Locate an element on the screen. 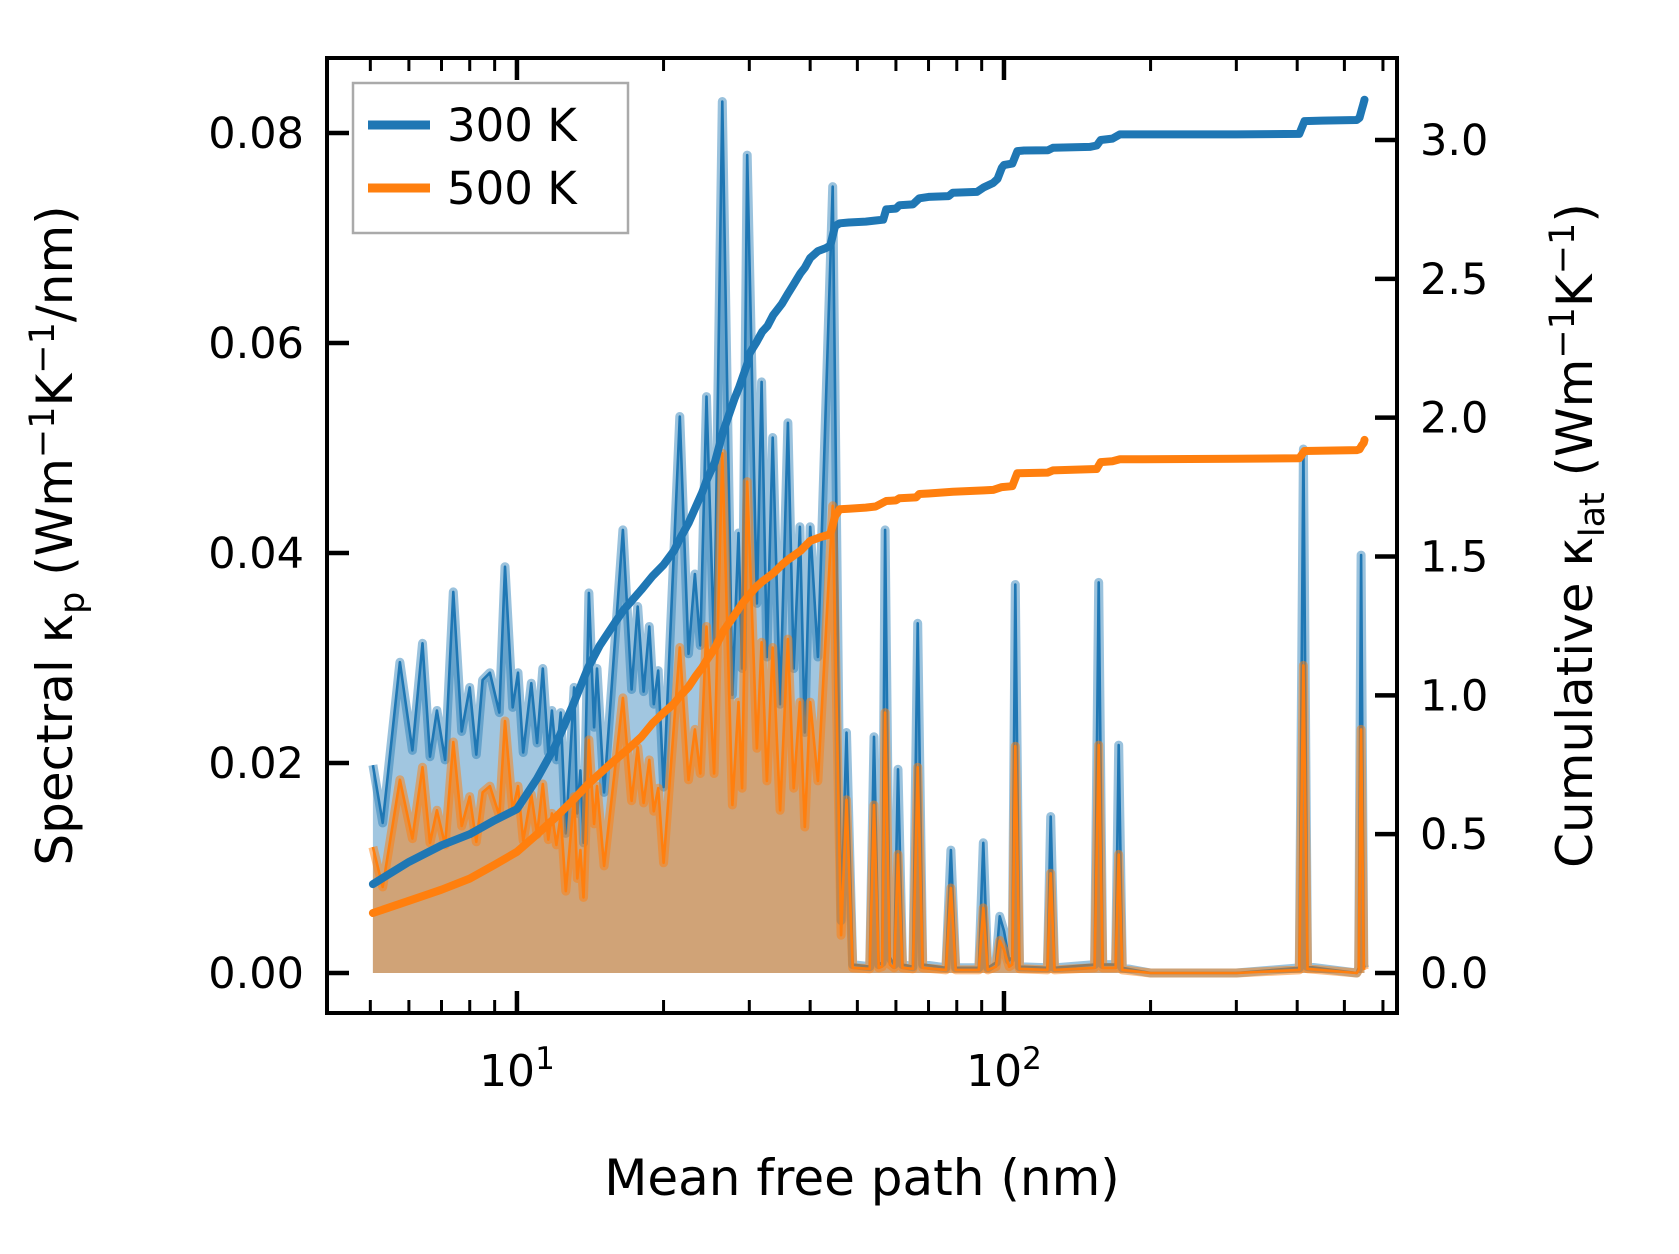 The width and height of the screenshot is (1679, 1254). right-axis-label: Cumulative κlat (Wm−1K−1) is located at coordinates (1578, 535).